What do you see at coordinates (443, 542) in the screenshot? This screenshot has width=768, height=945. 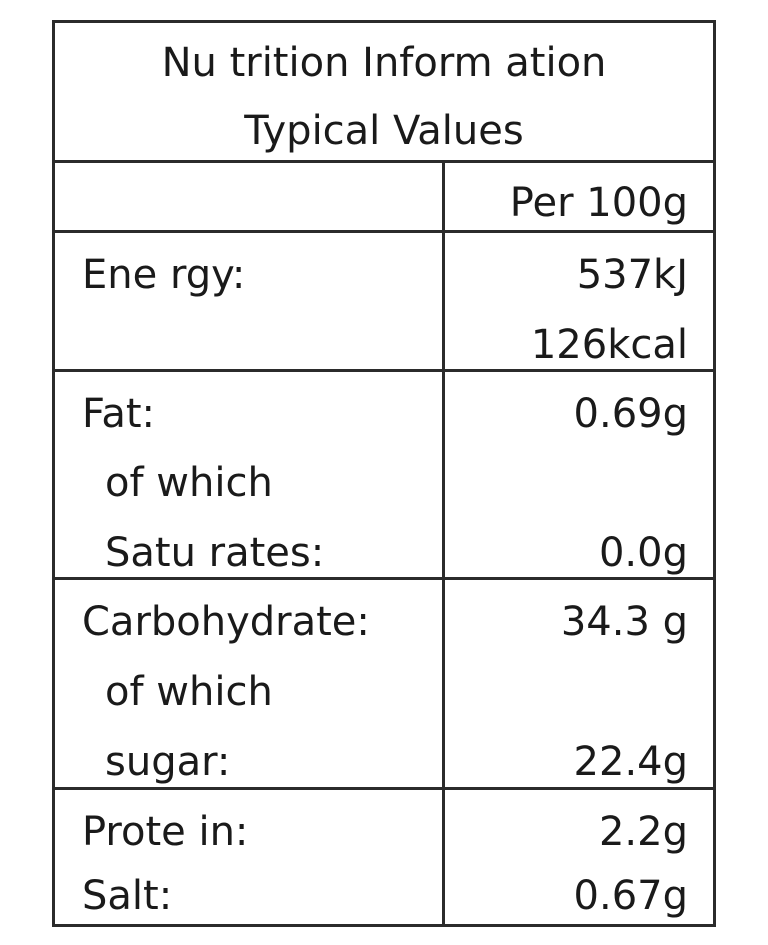 I see `column-divider` at bounding box center [443, 542].